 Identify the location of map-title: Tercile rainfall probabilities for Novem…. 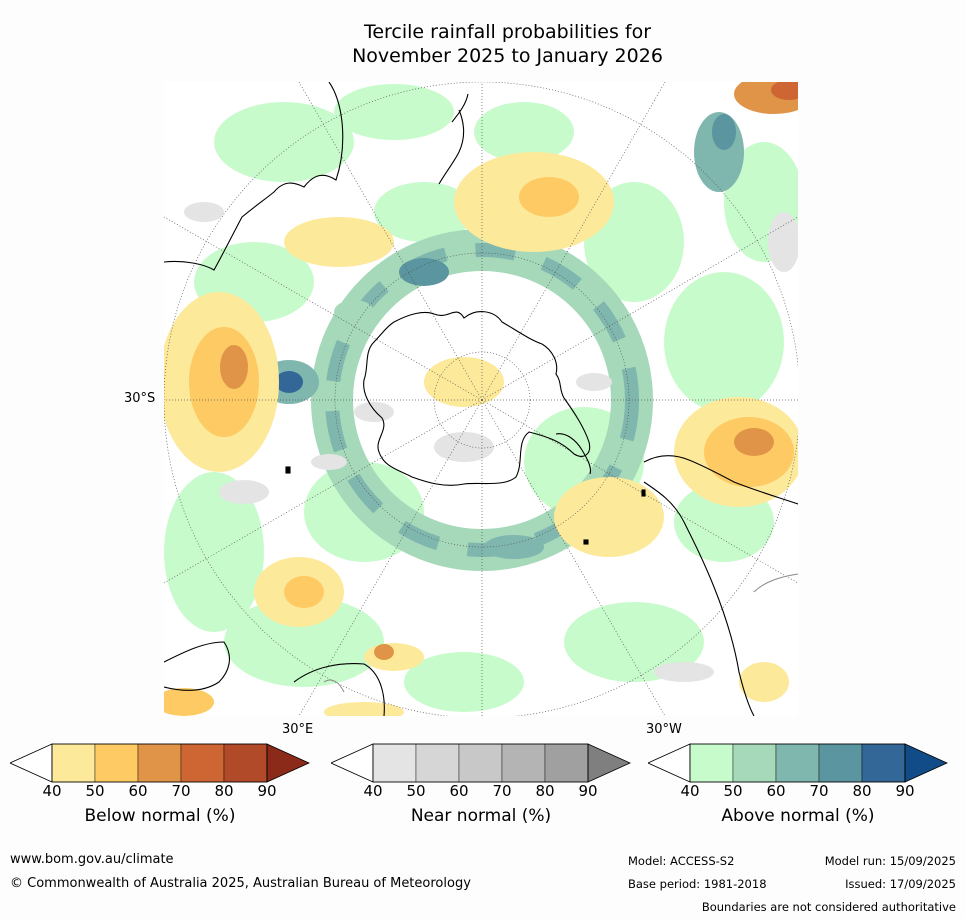
(482, 44).